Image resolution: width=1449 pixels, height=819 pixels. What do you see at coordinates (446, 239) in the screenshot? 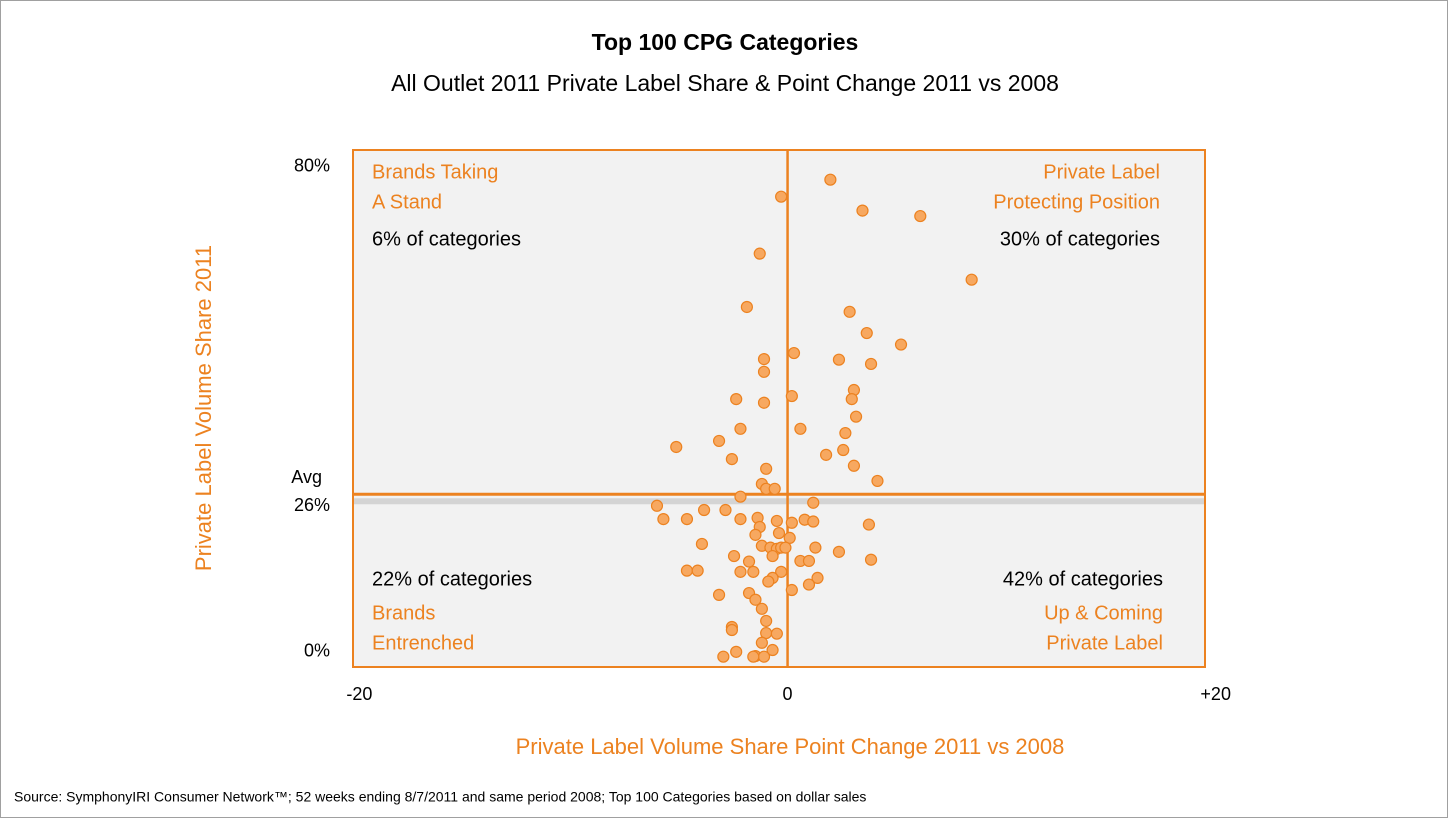
I see `quadrant-share: 6% of categories` at bounding box center [446, 239].